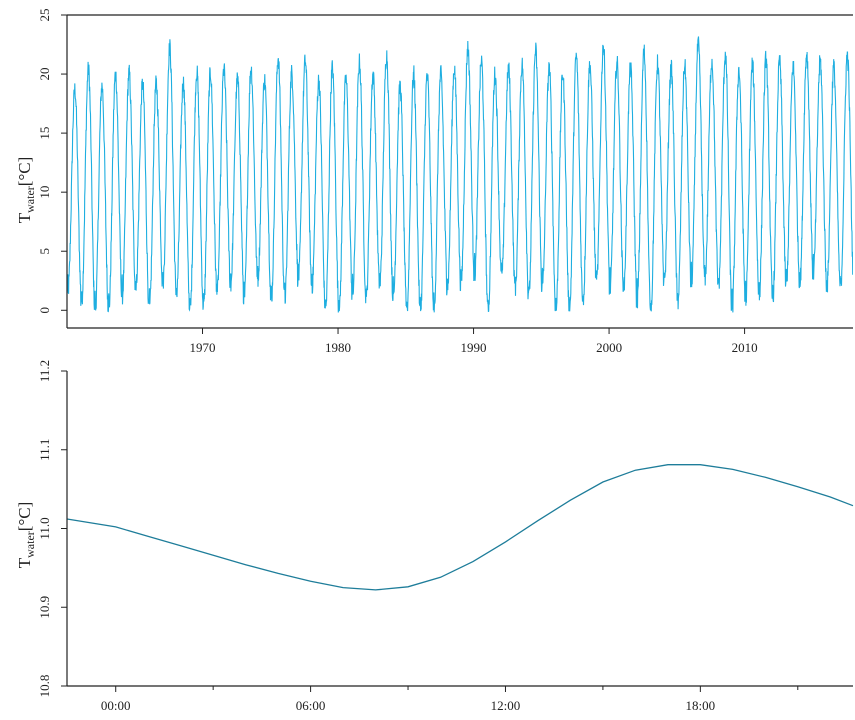  Describe the element at coordinates (311, 705) in the screenshot. I see `bottom-x-tick-label: 06:00` at that location.